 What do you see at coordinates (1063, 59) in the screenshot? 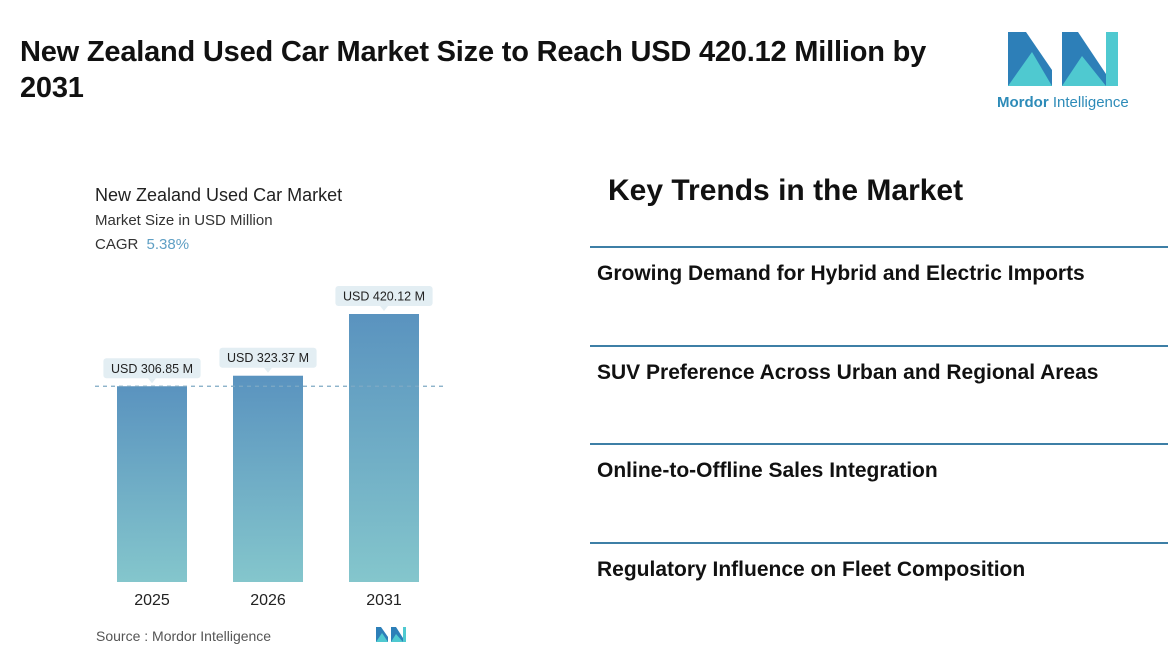
I see `mordor-logo-icon` at bounding box center [1063, 59].